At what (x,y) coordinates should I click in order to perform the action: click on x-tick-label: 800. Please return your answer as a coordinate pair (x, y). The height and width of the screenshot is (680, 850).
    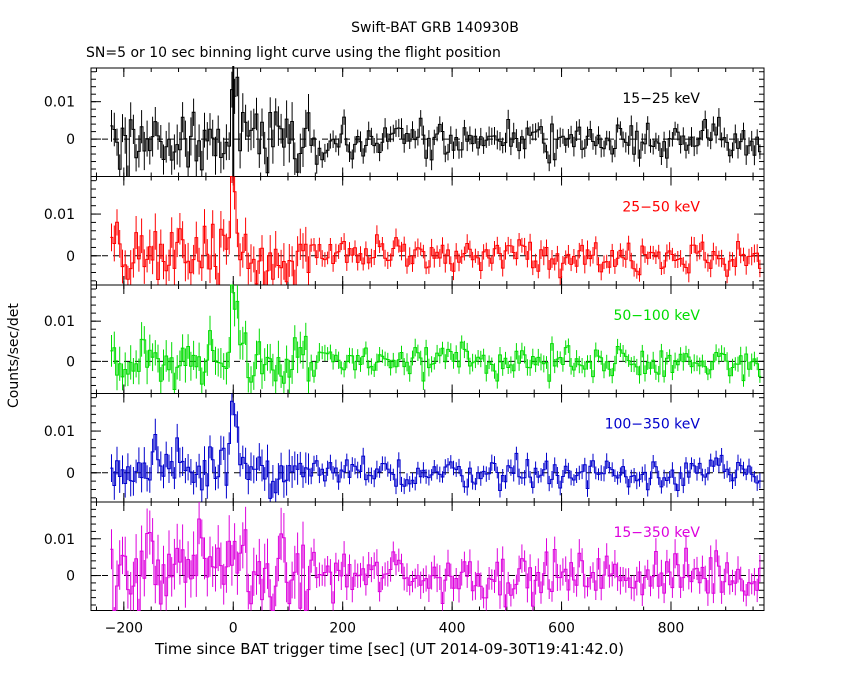
    Looking at the image, I should click on (671, 629).